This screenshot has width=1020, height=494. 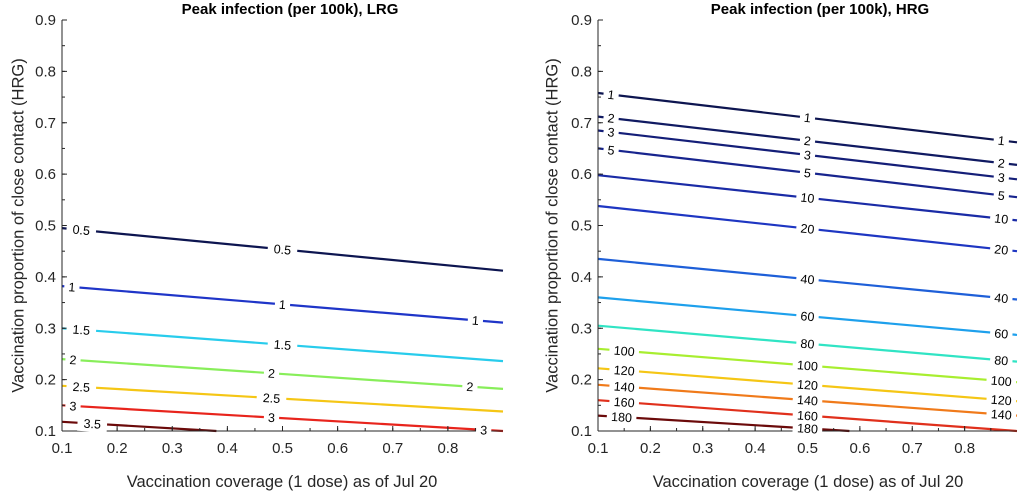 What do you see at coordinates (45, 431) in the screenshot?
I see `y-tick-label: 0.1` at bounding box center [45, 431].